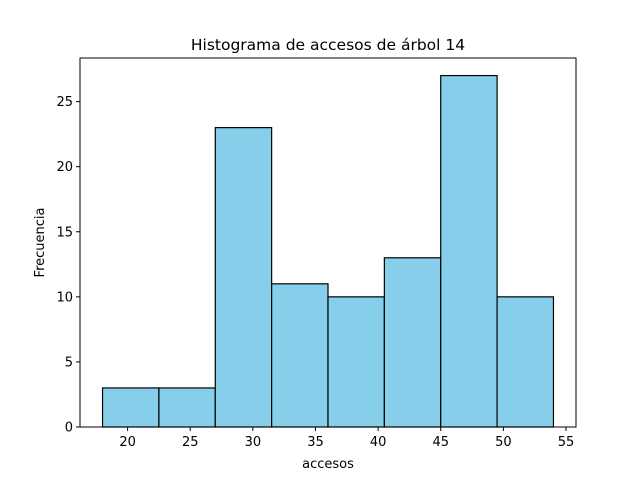  I want to click on x-tick-label: 40, so click(378, 442).